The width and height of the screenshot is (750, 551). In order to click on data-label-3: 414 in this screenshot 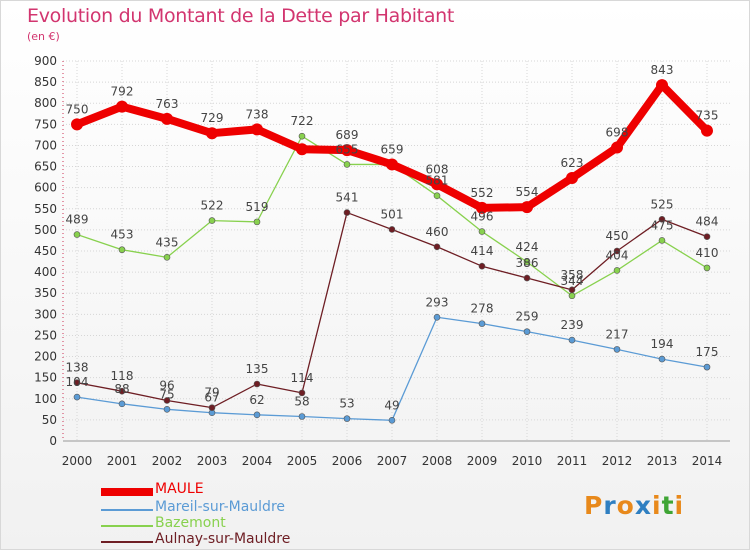, I will do `click(482, 251)`.